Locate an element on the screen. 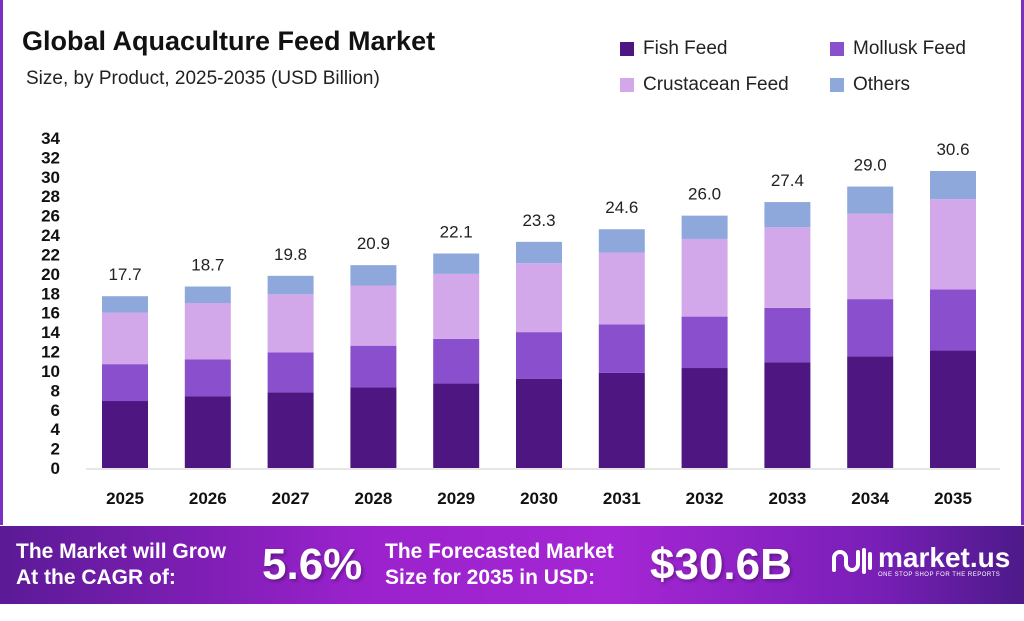 This screenshot has height=621, width=1024. total-data-label: 23.3 is located at coordinates (538, 220).